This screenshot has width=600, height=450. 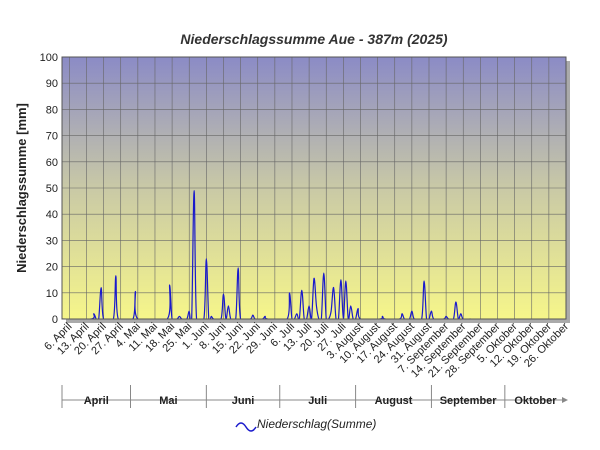 I want to click on legend-swatch, so click(x=246, y=427).